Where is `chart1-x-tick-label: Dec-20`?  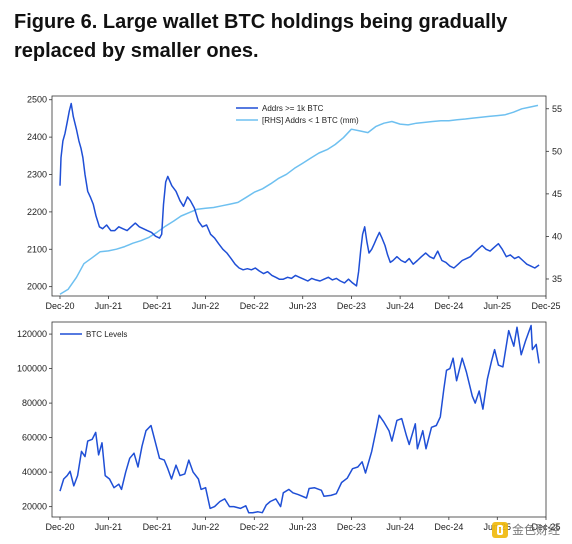
chart1-x-tick-label: Dec-20 is located at coordinates (59, 306).